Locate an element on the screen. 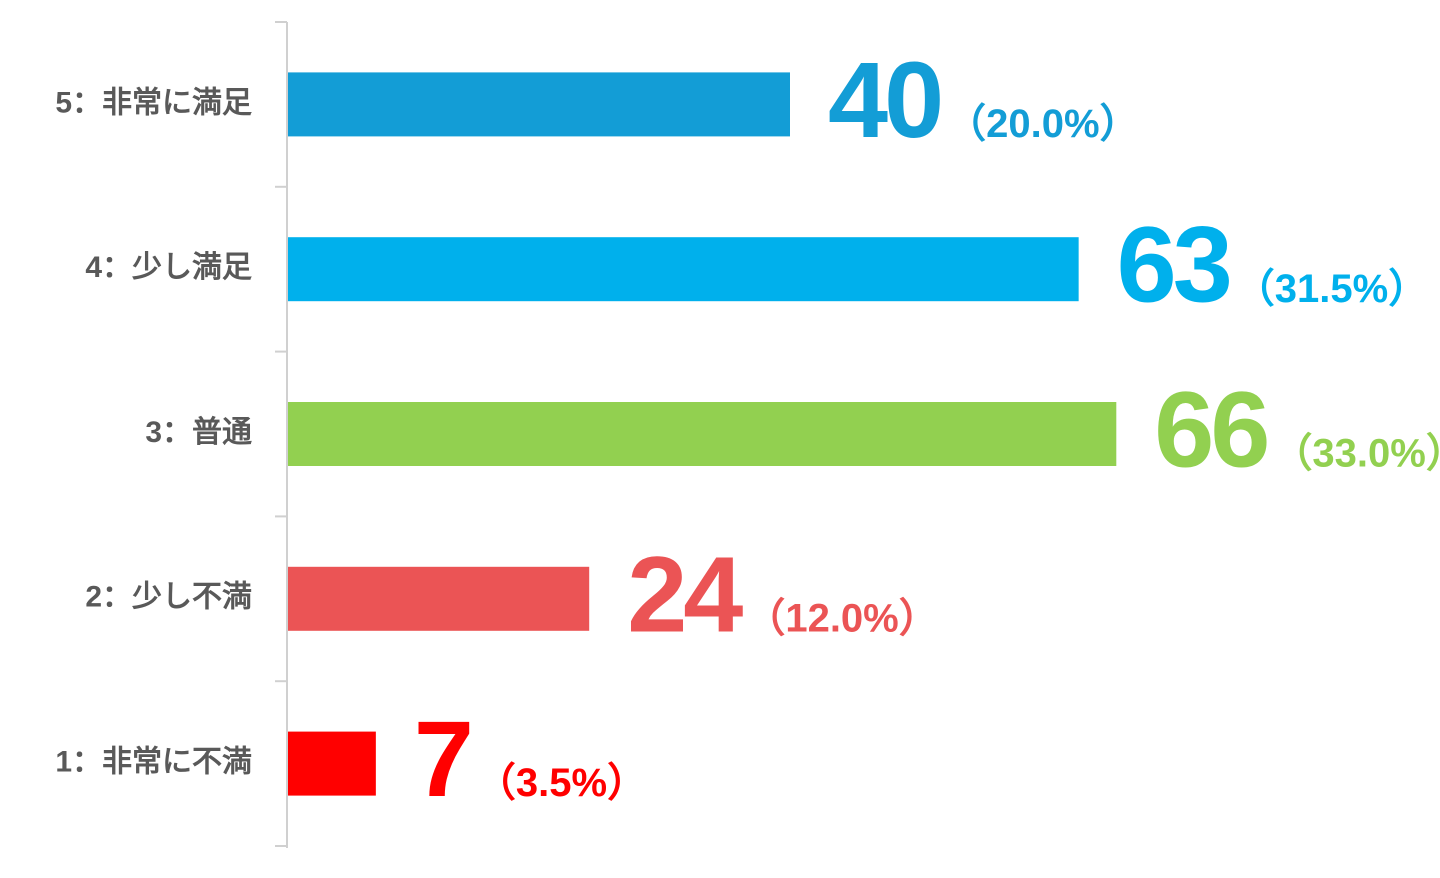  percent-label: （31.5%） is located at coordinates (1331, 289).